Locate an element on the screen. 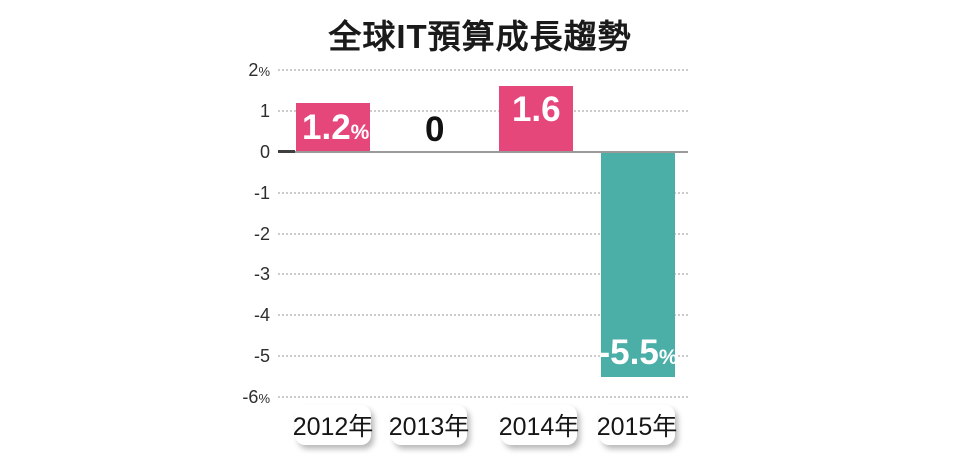  zero-value-label: 0 is located at coordinates (434, 129).